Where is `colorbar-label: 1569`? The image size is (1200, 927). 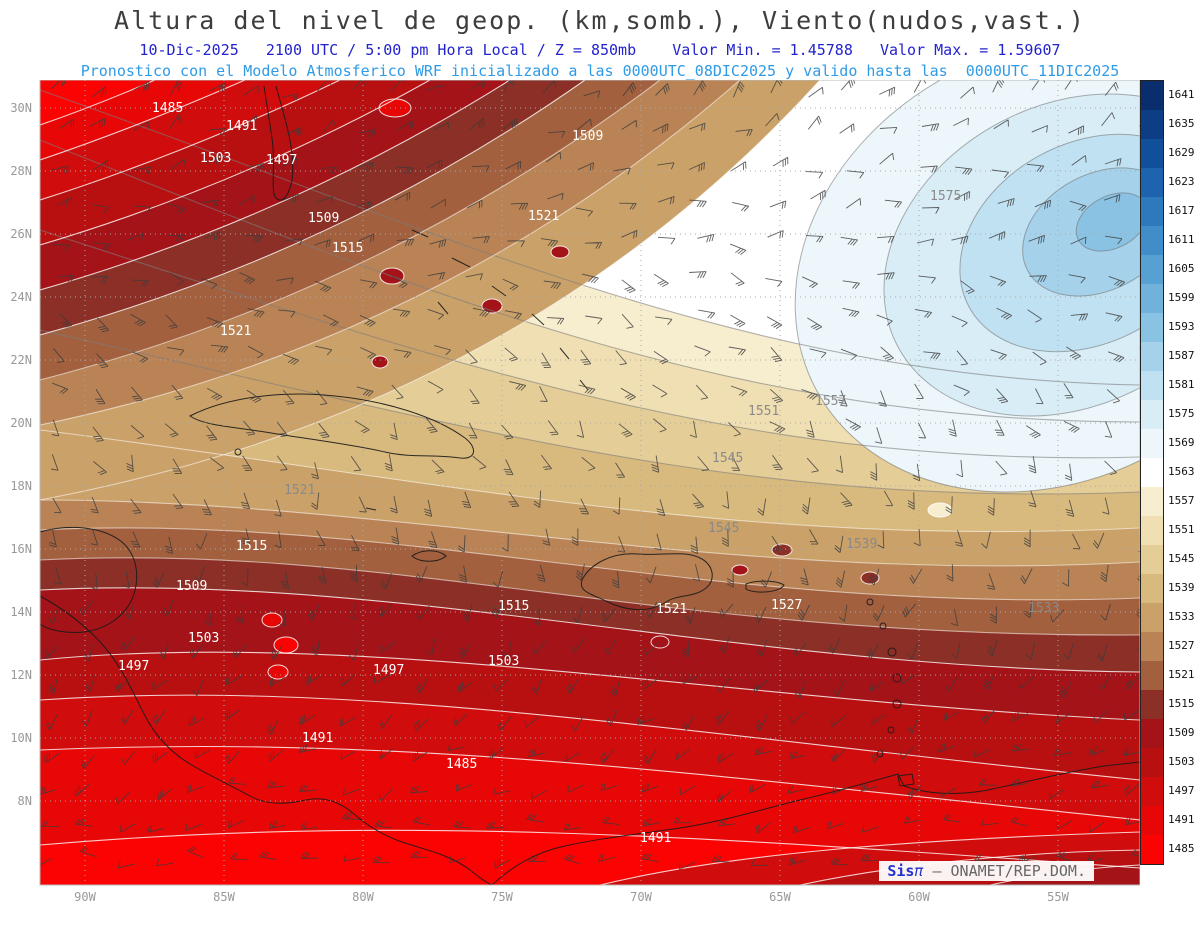 colorbar-label: 1569 is located at coordinates (1181, 442).